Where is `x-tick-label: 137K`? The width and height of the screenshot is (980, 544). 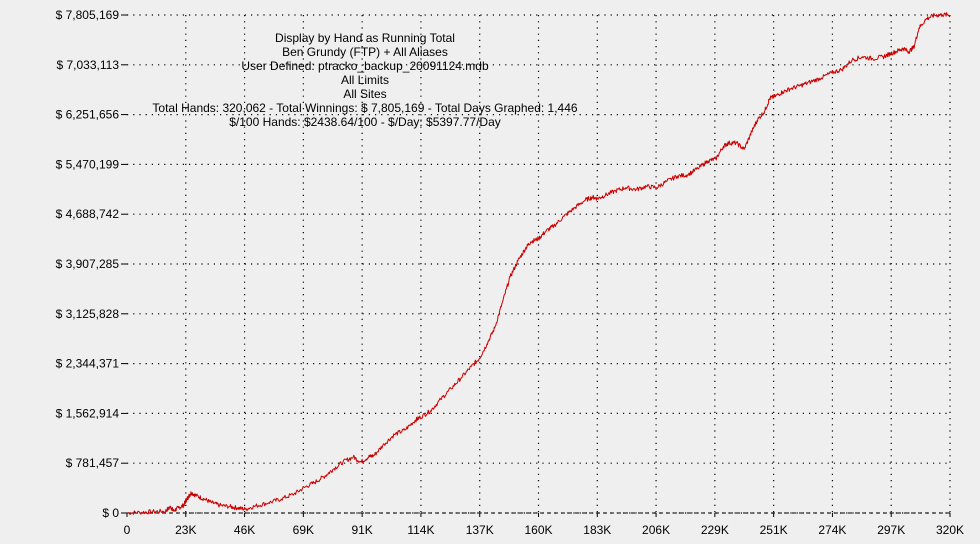
x-tick-label: 137K is located at coordinates (480, 530).